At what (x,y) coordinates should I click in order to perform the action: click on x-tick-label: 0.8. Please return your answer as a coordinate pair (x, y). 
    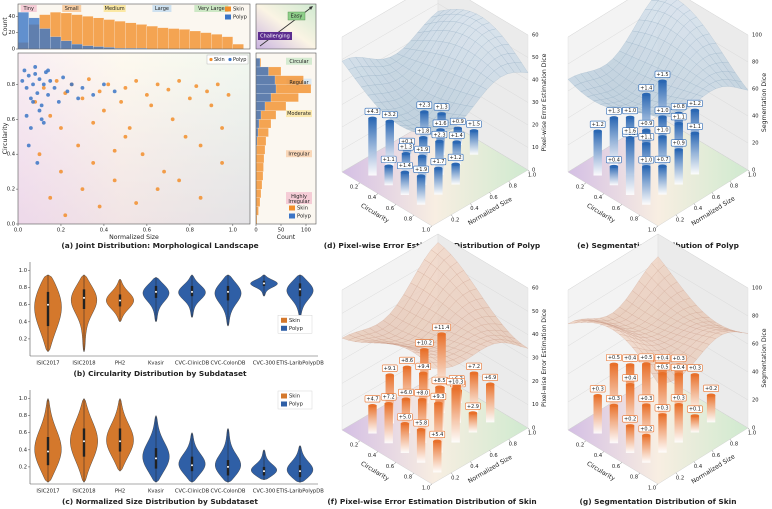
    Looking at the image, I should click on (190, 231).